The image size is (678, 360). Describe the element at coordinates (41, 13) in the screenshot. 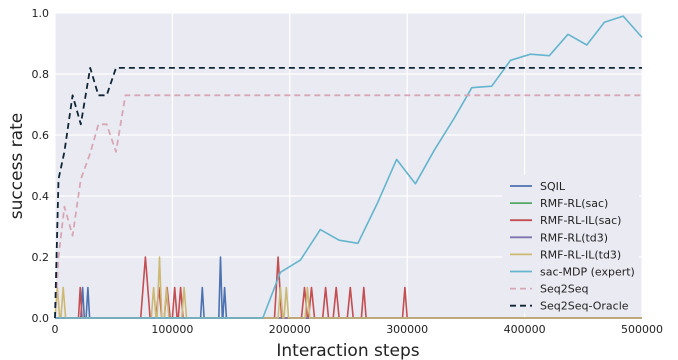

I see `y-tick-label: 1.0` at that location.